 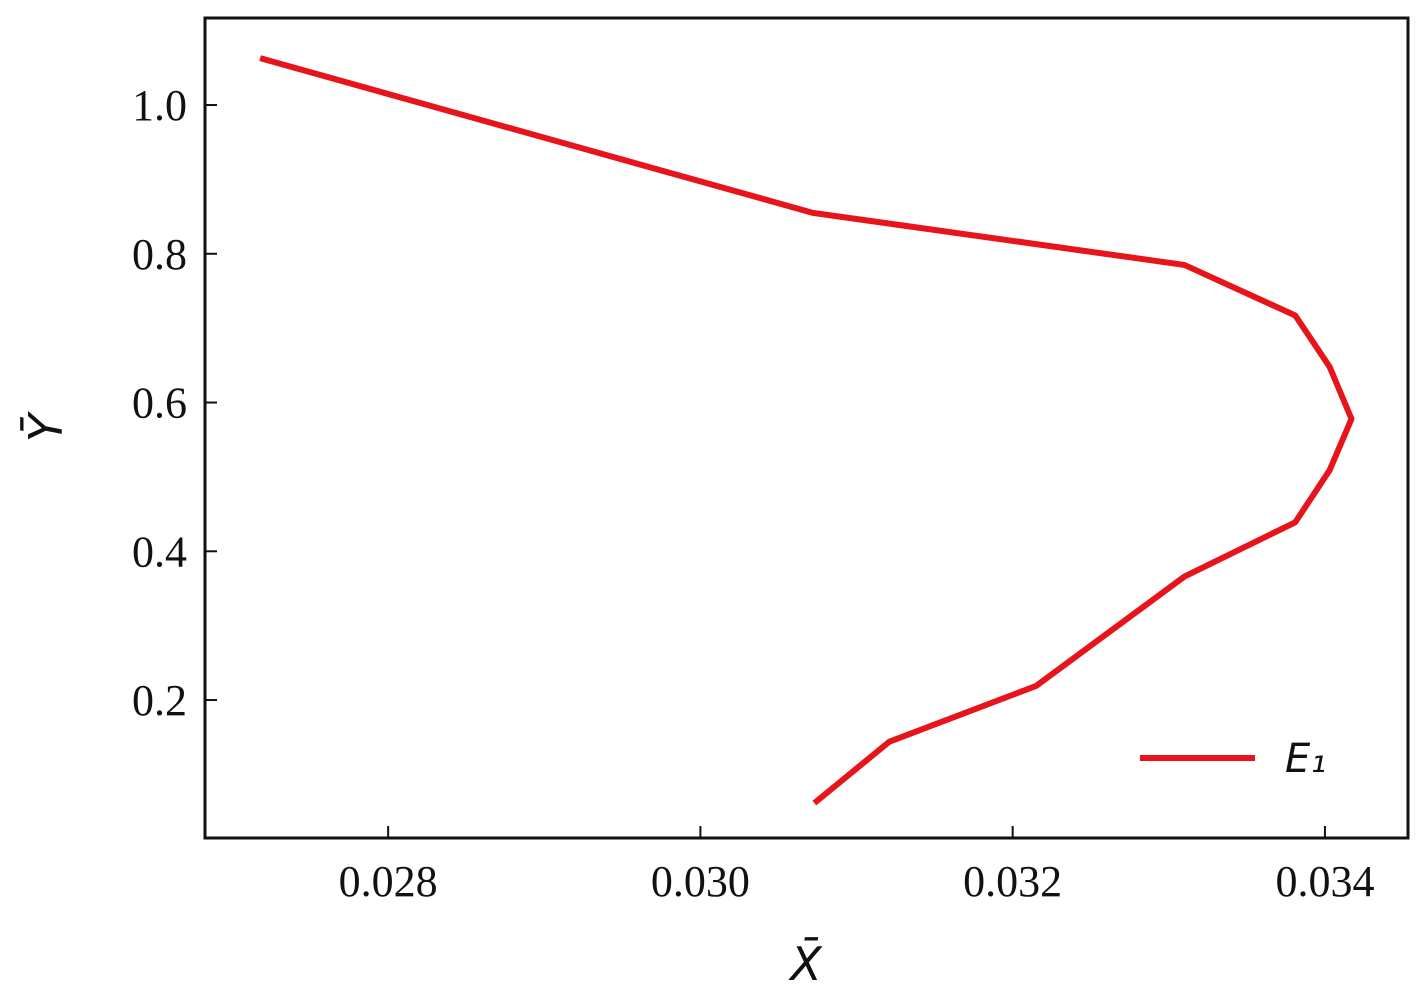 I want to click on x-tick-label: 0.034, so click(x=1324, y=881).